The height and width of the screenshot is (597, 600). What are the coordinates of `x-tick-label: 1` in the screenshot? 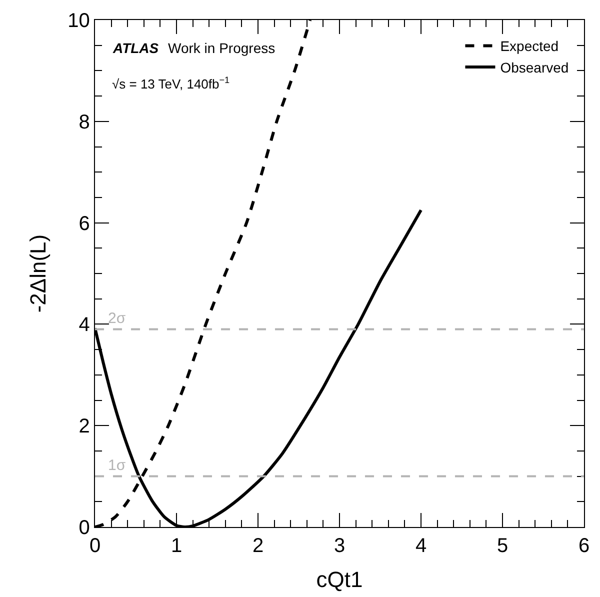 It's located at (176, 546).